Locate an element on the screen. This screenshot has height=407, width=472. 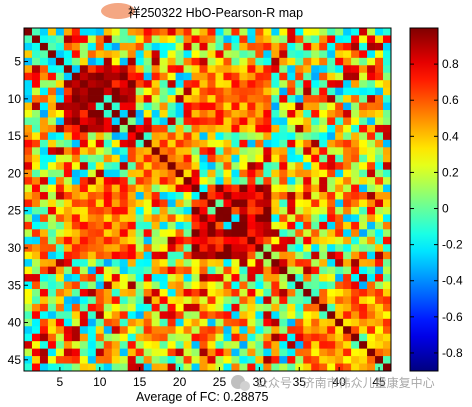
x-tick-label: 45 is located at coordinates (379, 382).